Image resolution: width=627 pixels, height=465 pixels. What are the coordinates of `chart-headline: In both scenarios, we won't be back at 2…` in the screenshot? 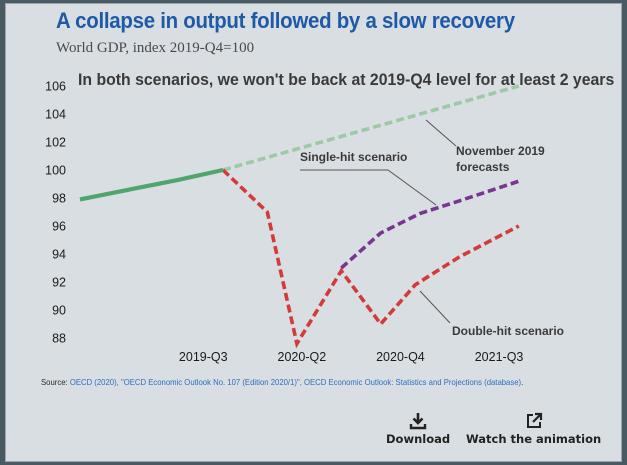 It's located at (346, 79).